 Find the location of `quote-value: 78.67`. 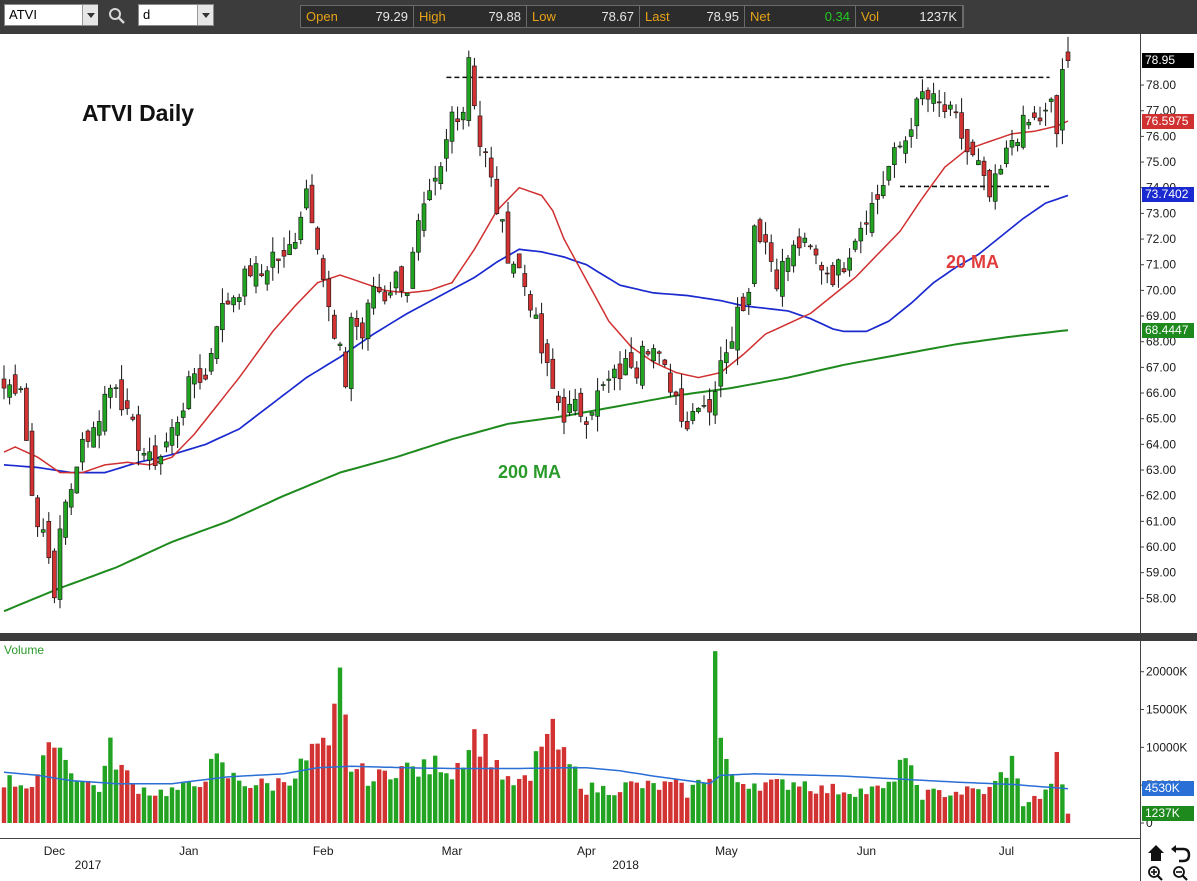

quote-value: 78.67 is located at coordinates (617, 16).